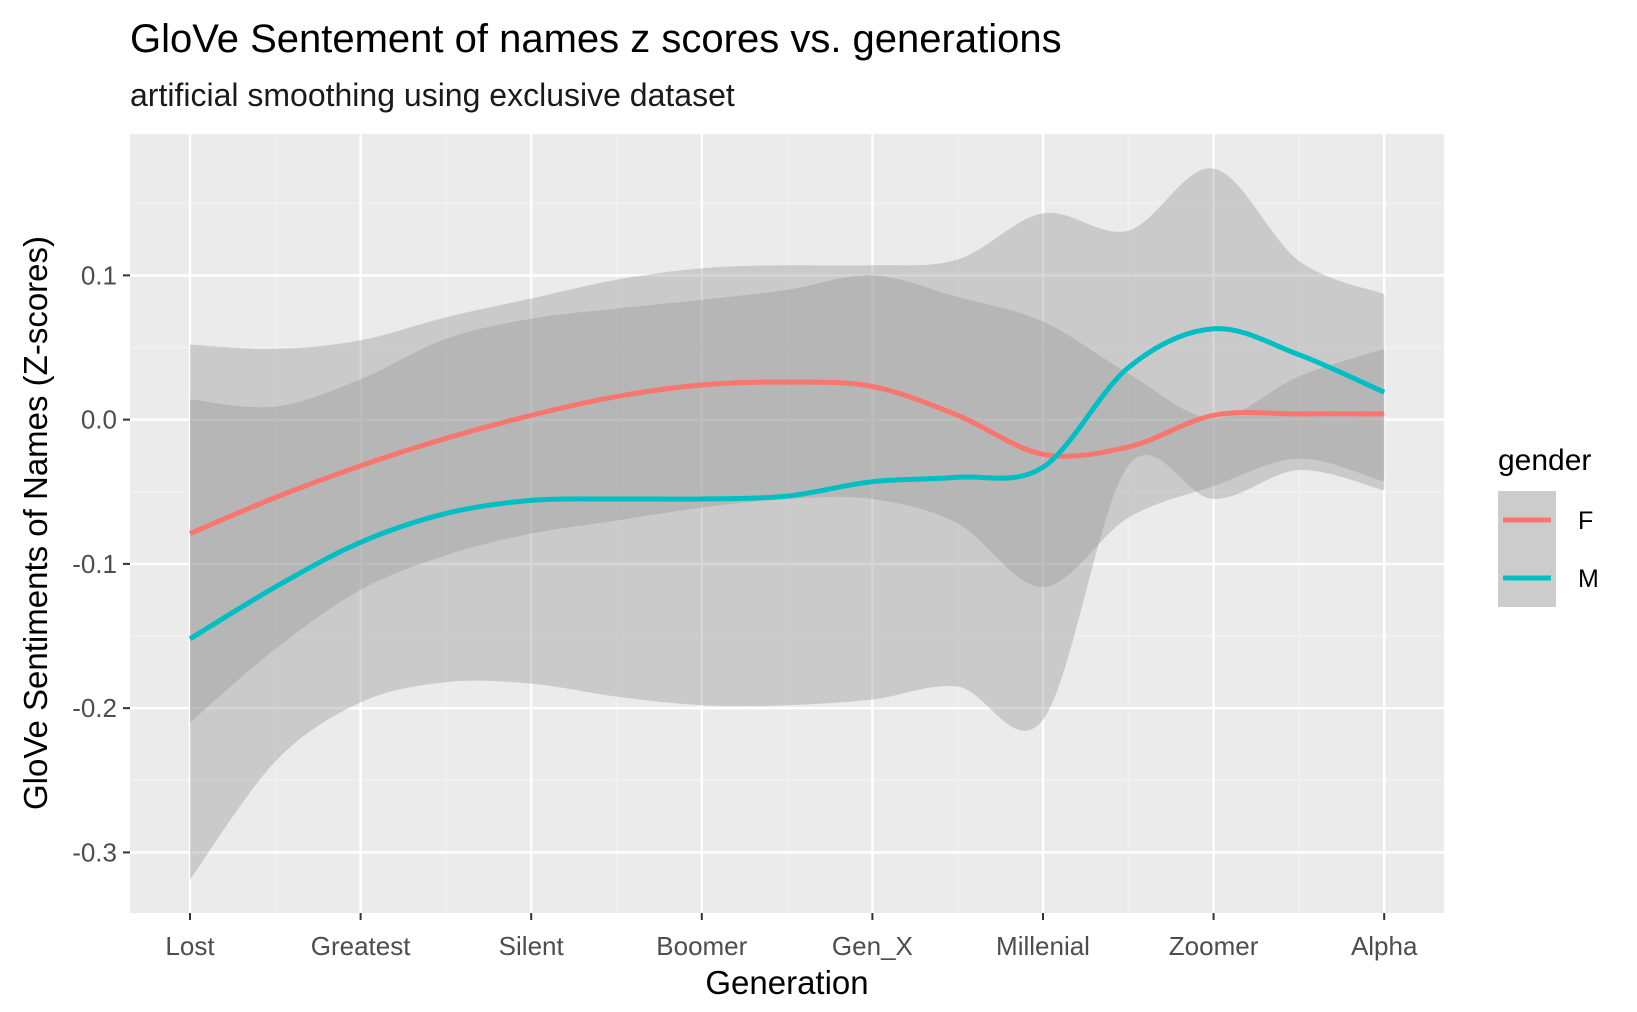 The image size is (1637, 1012). What do you see at coordinates (787, 457) in the screenshot?
I see `line-f` at bounding box center [787, 457].